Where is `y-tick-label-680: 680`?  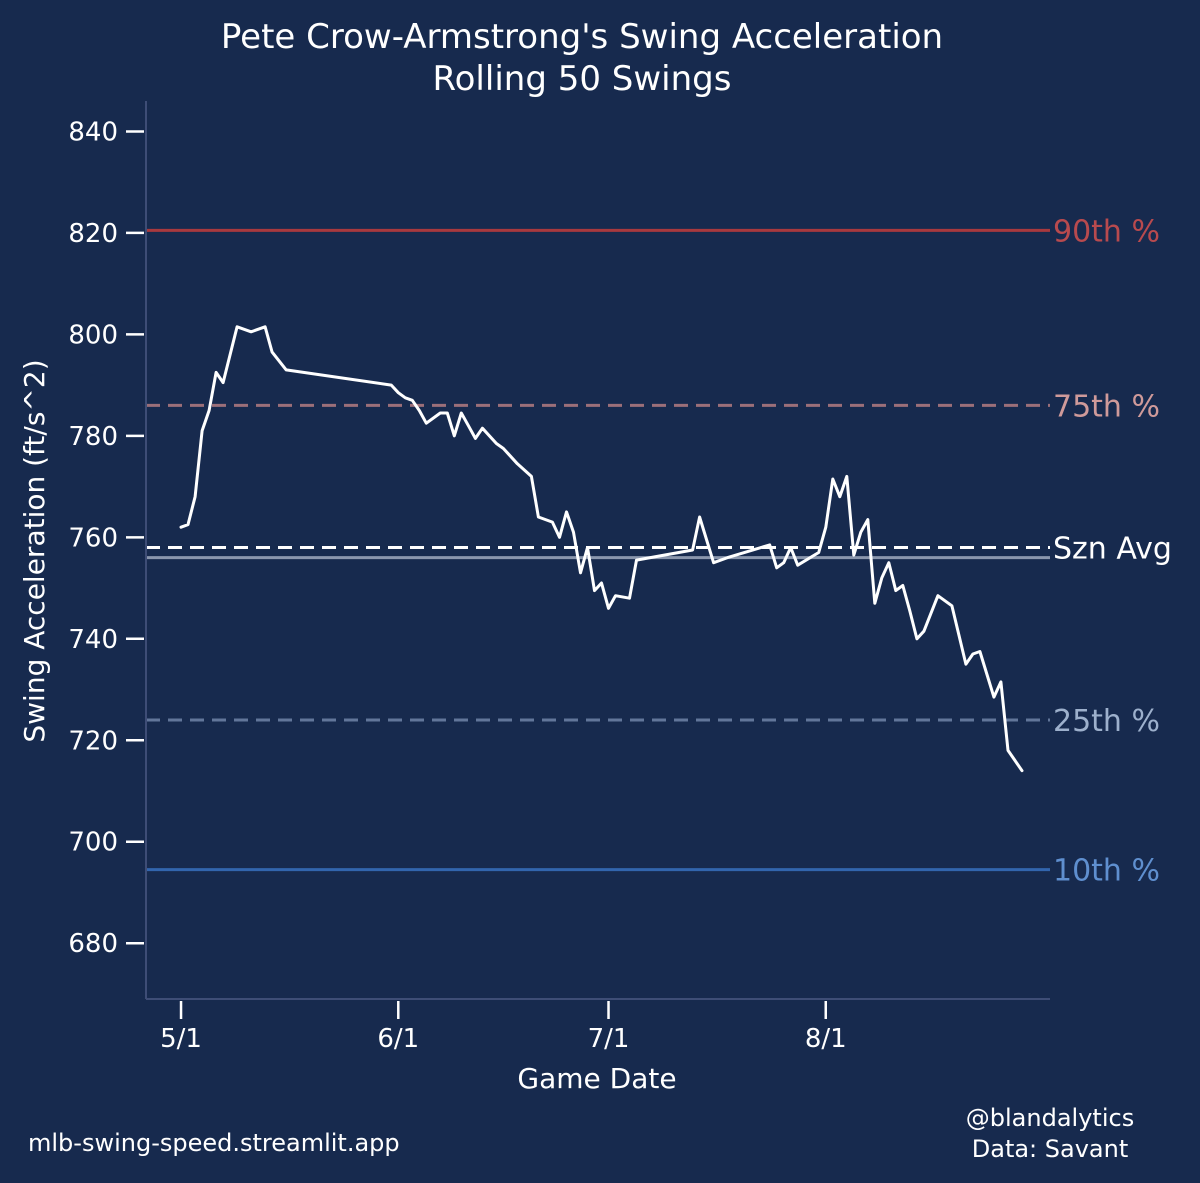 y-tick-label-680: 680 is located at coordinates (93, 944).